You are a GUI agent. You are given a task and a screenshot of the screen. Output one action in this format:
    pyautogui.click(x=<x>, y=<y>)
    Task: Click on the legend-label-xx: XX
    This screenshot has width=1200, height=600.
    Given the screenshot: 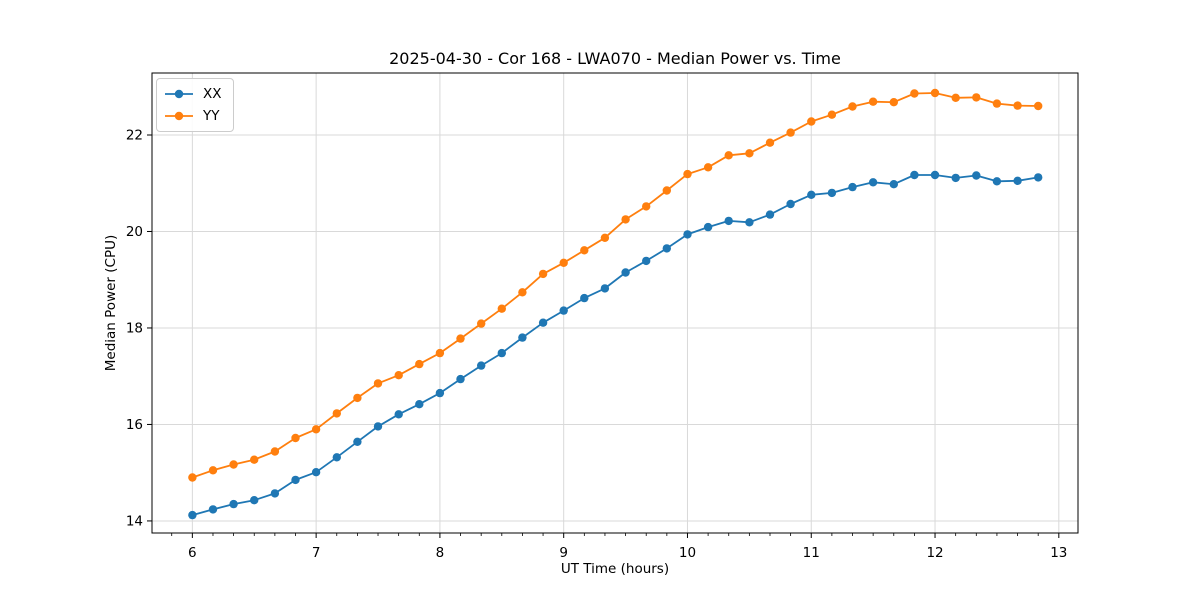 What is the action you would take?
    pyautogui.click(x=212, y=94)
    